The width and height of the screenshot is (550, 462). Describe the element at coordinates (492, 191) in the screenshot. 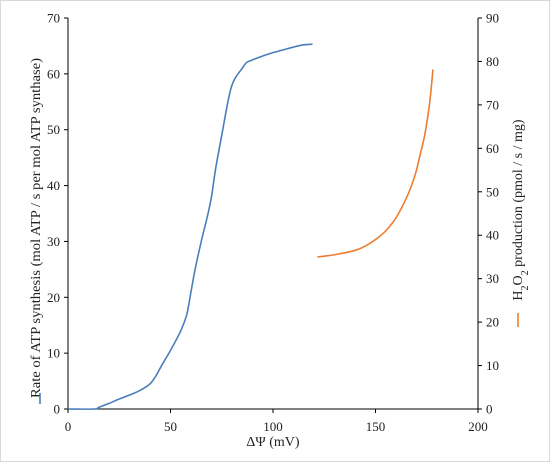

I see `right-y-tick-label: 50` at that location.